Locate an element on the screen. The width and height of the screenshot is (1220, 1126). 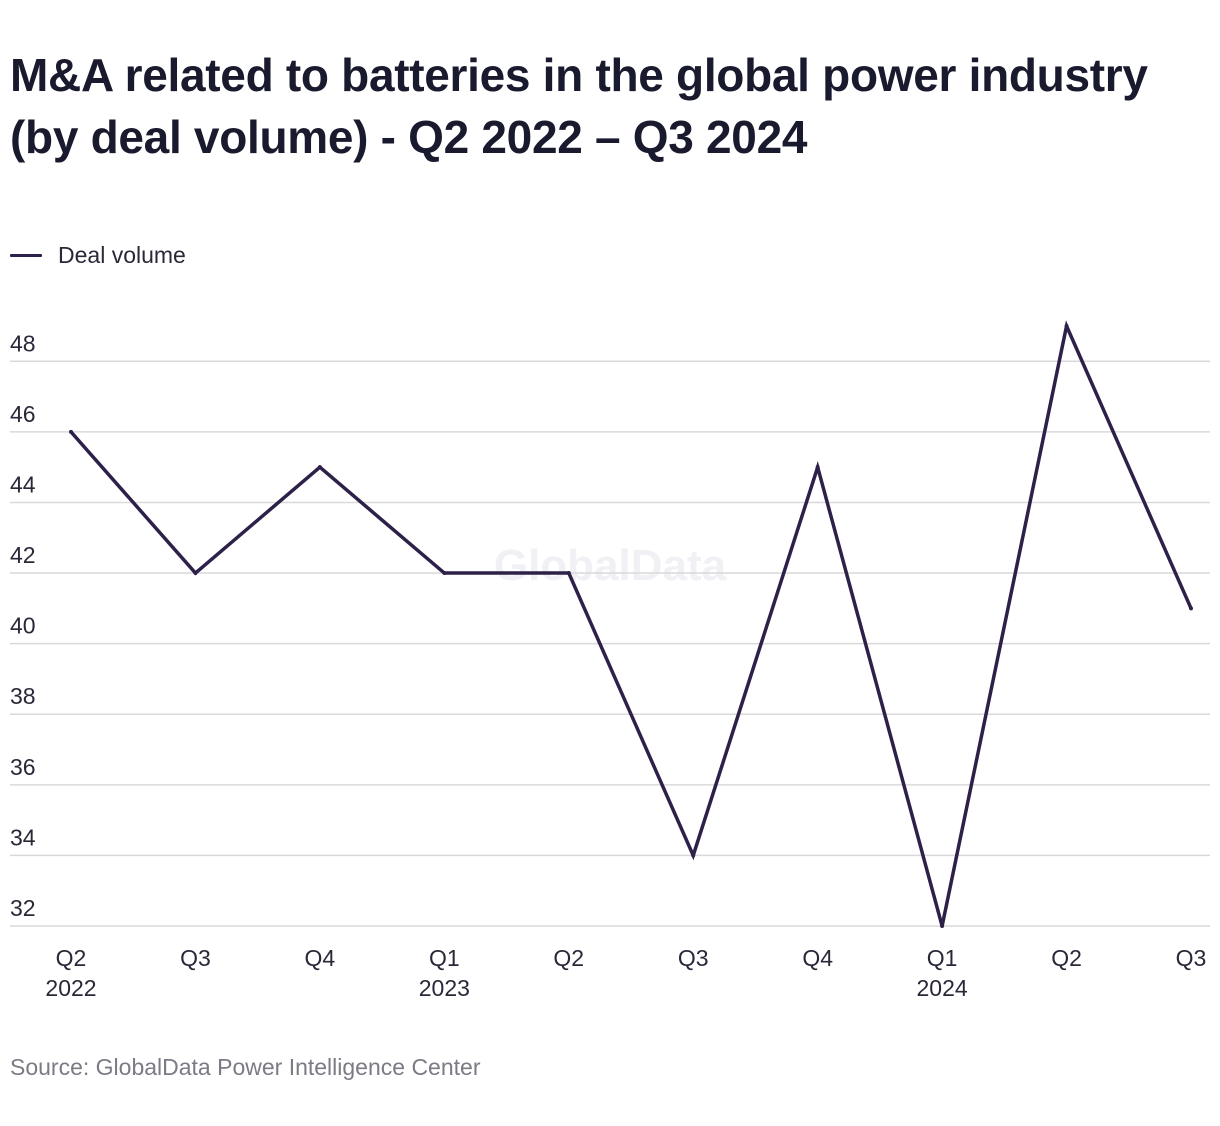
x-tick-label-8: Q2 is located at coordinates (1066, 958).